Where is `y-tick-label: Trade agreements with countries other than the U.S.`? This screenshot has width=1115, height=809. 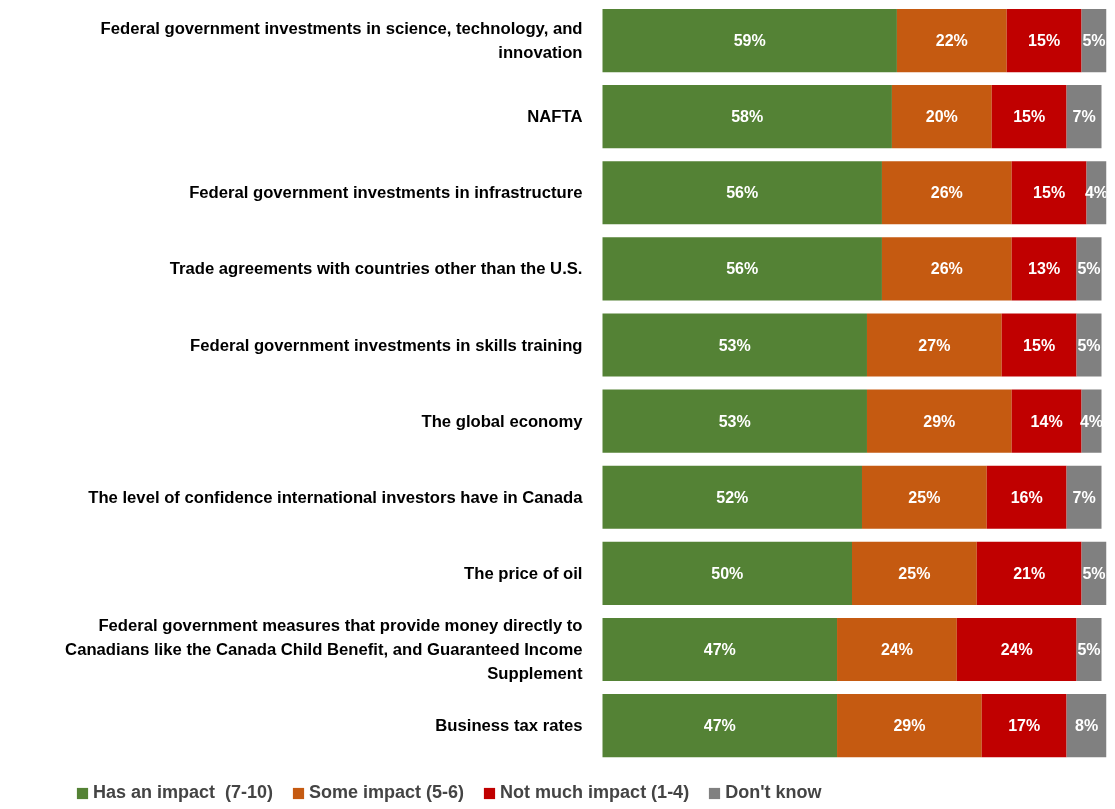 y-tick-label: Trade agreements with countries other than the U.S. is located at coordinates (376, 269).